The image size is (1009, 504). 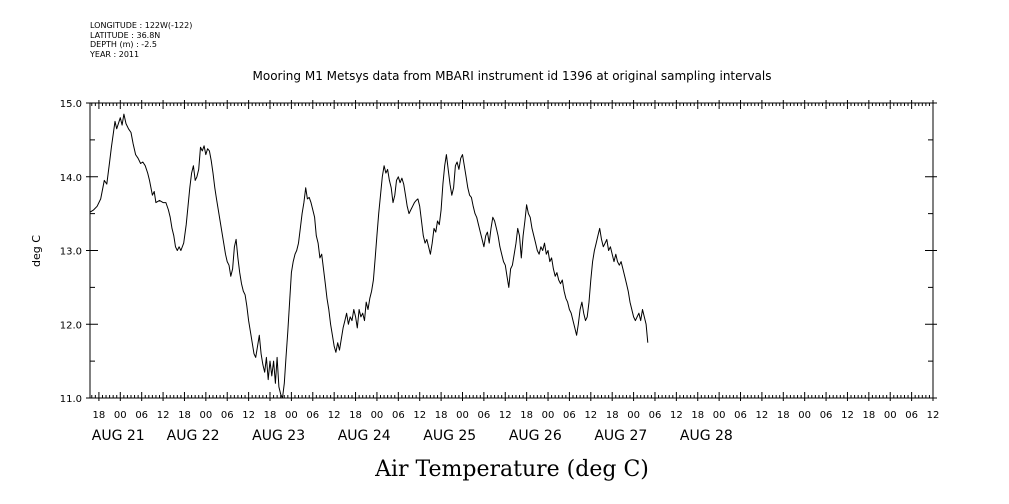 What do you see at coordinates (193, 436) in the screenshot?
I see `x-day-label: AUG 22` at bounding box center [193, 436].